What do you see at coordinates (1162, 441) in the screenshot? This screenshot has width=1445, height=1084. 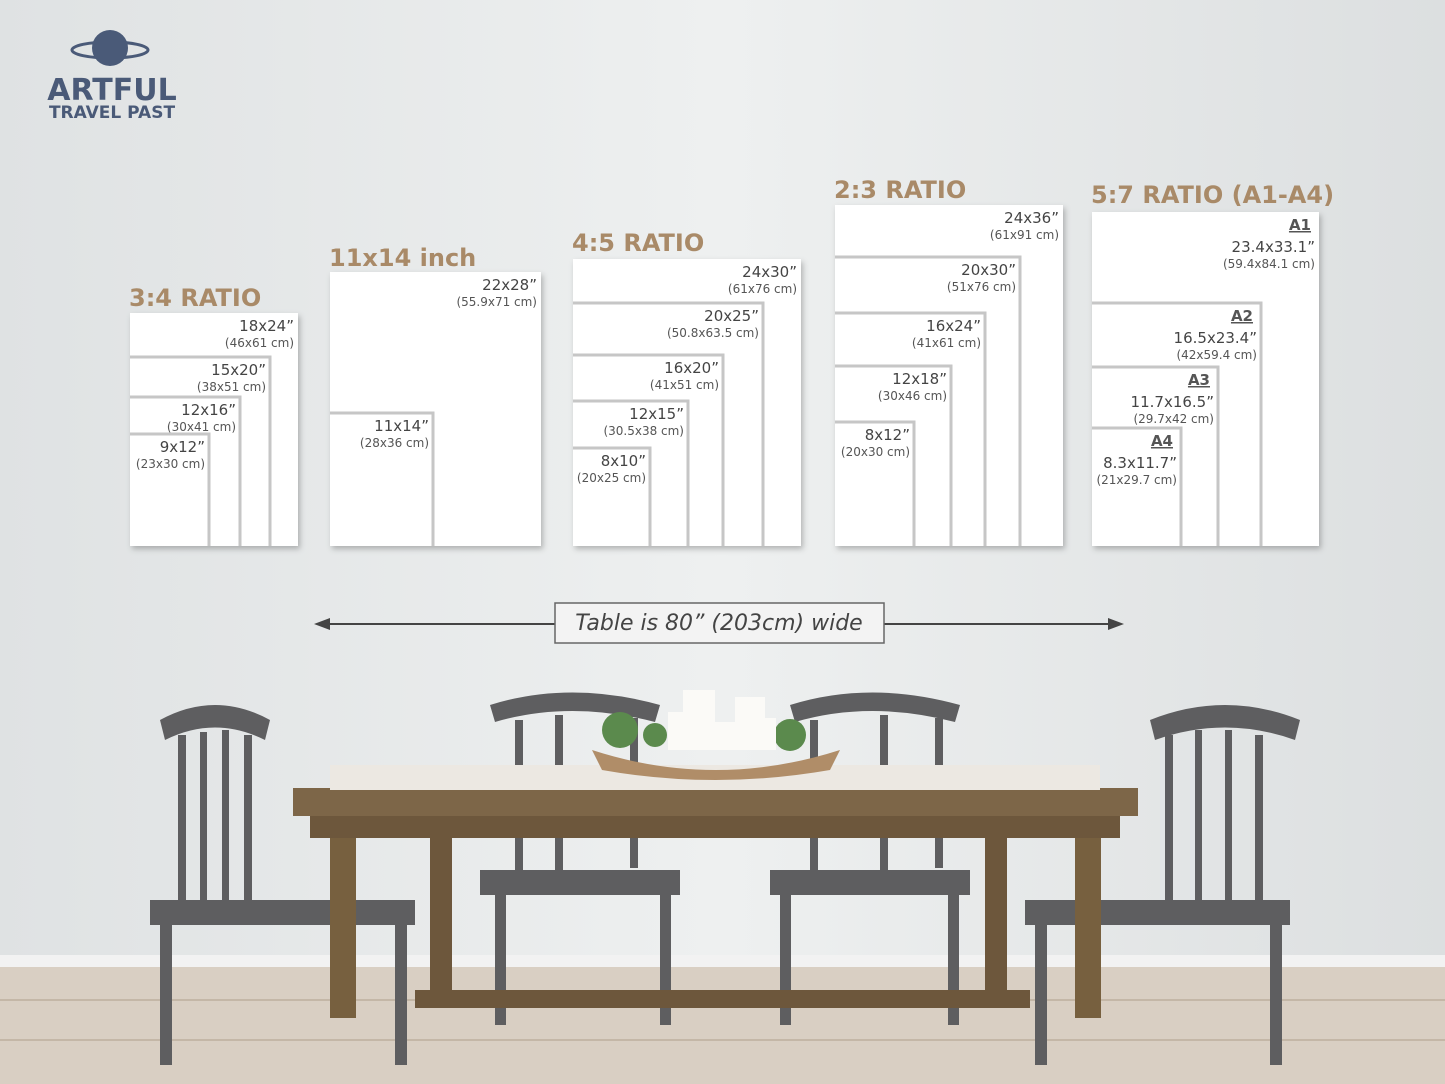 I see `size-label: A4` at bounding box center [1162, 441].